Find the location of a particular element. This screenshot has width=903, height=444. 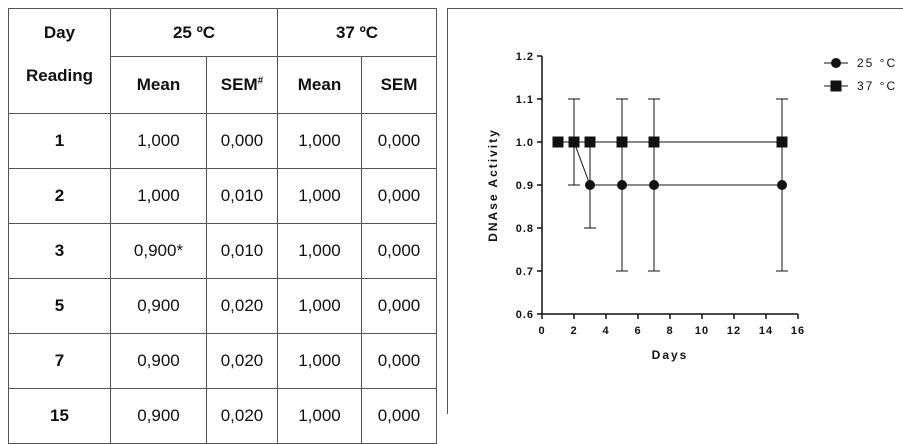

table-row: 7 0,900 0,020 1,000 0,000 is located at coordinates (222, 361).